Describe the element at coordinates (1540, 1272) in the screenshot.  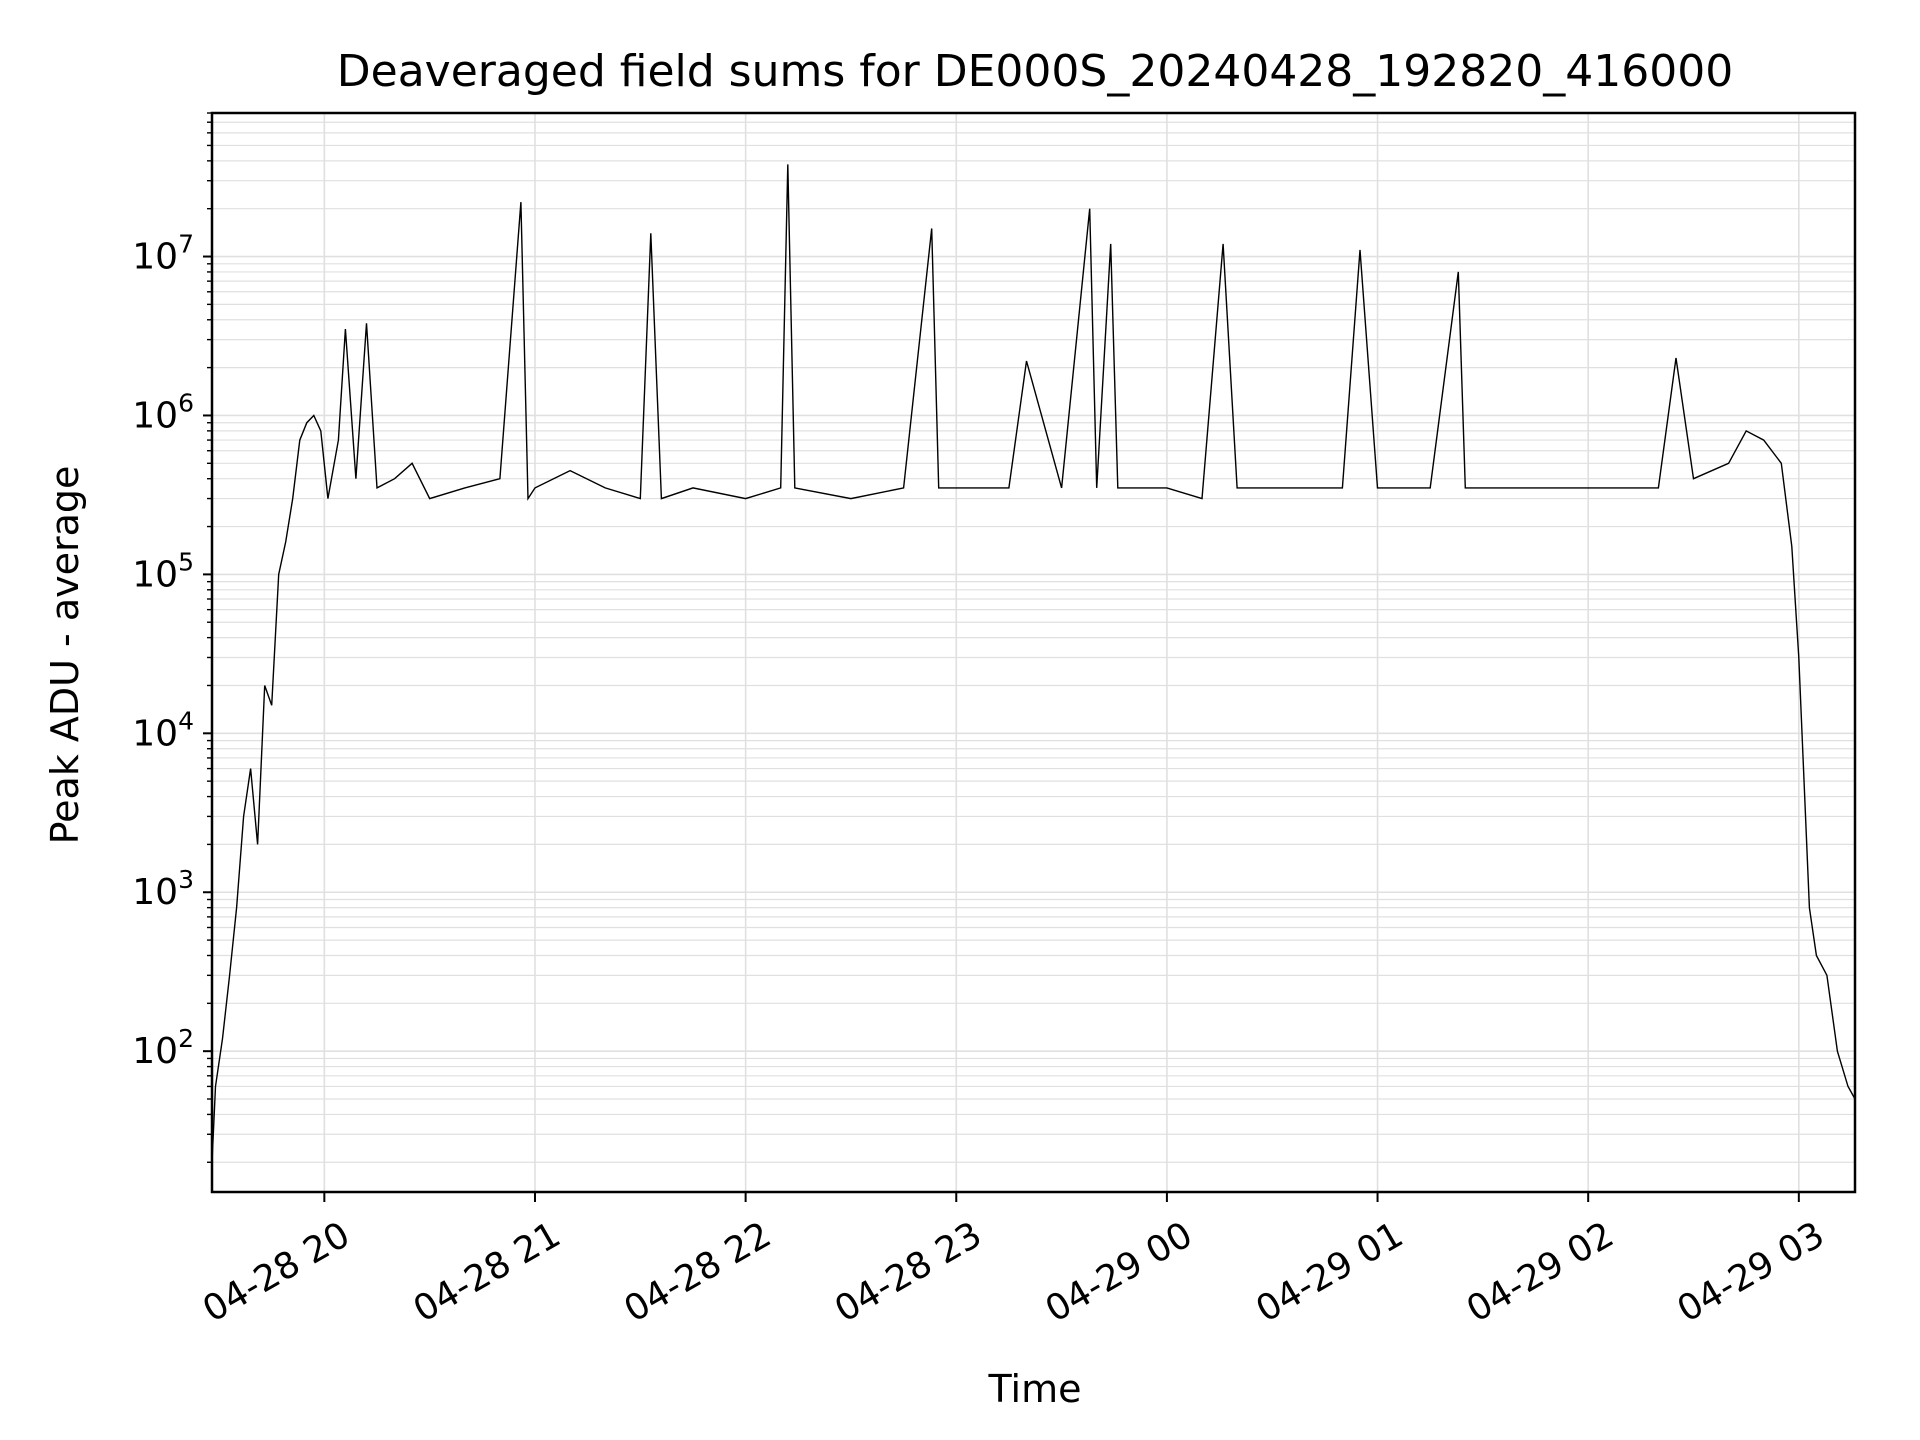
I see `x-tick-label: 04-29 02` at that location.